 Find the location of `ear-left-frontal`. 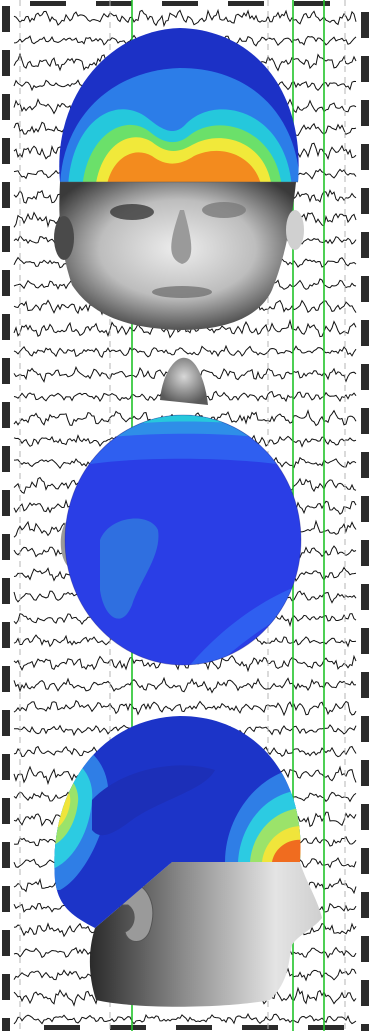

ear-left-frontal is located at coordinates (64, 238).